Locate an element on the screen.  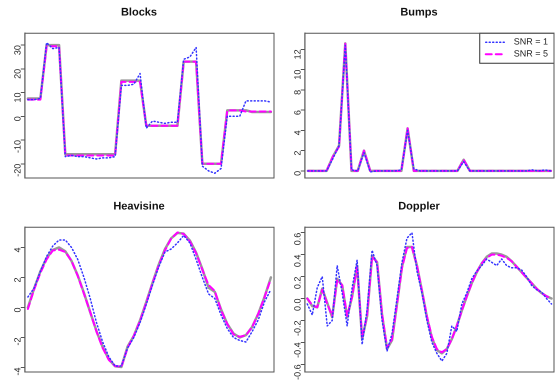
y-tick-label: -4 is located at coordinates (17, 372).